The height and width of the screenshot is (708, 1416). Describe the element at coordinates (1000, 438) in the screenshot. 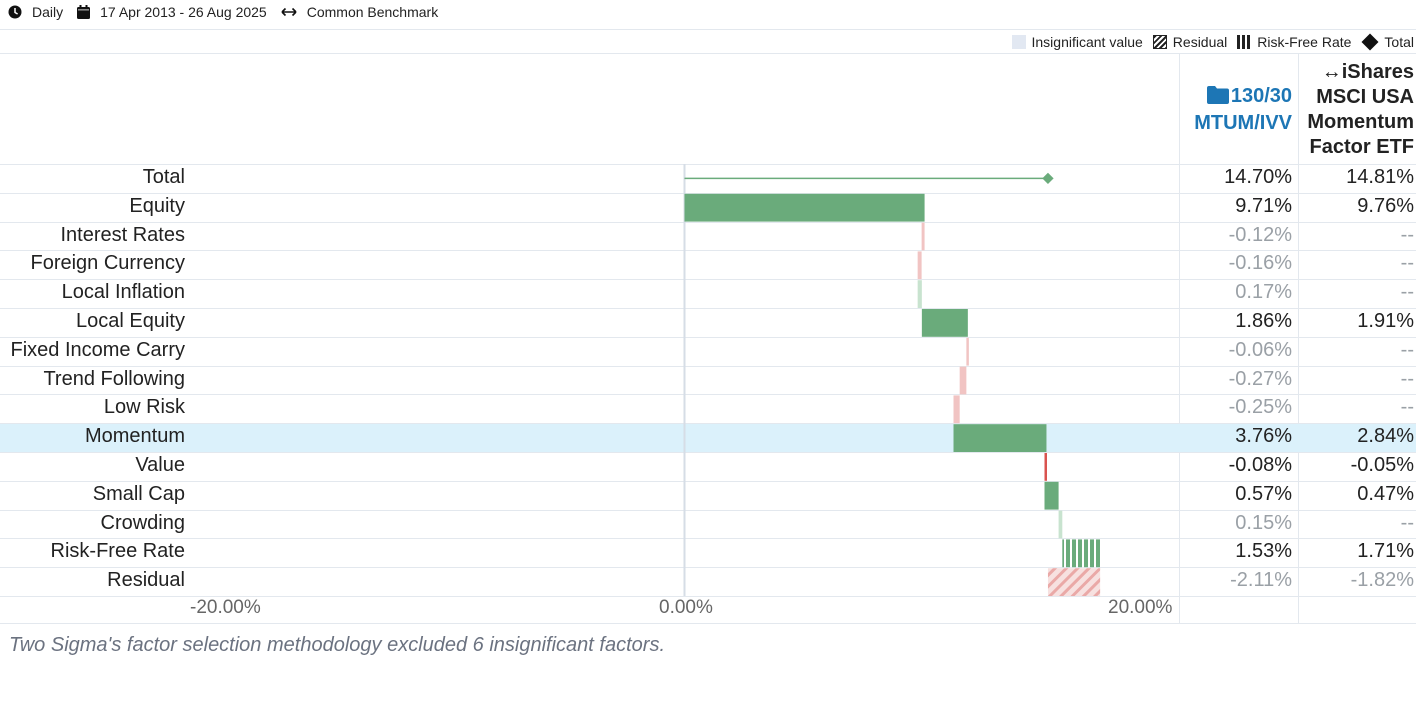

I see `bar-momentum` at that location.